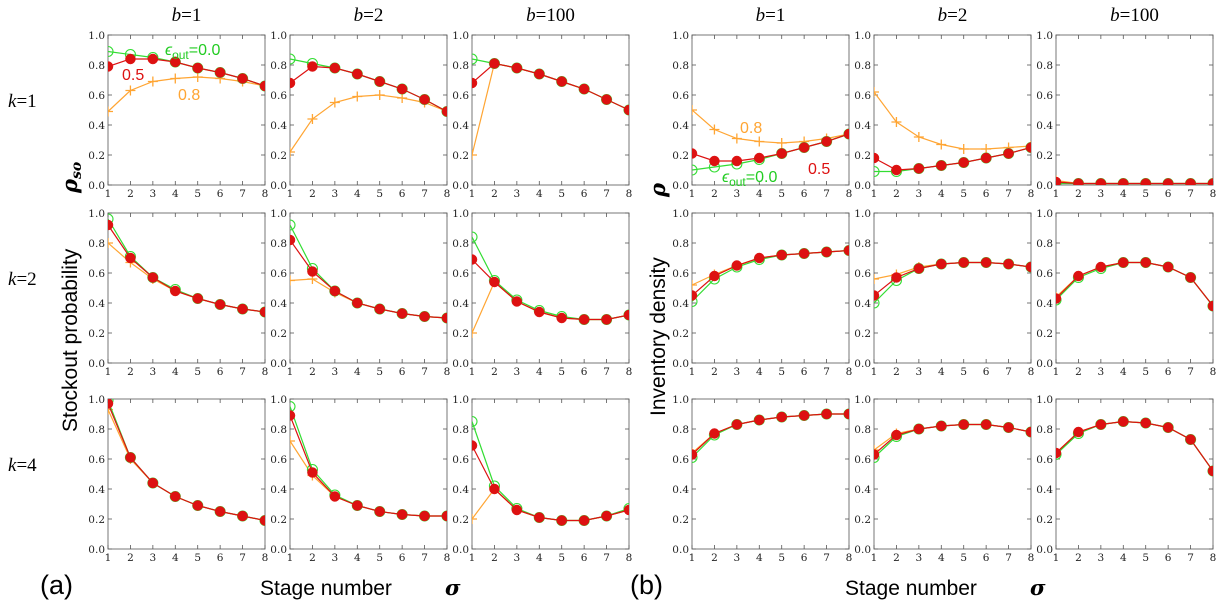 This screenshot has width=1230, height=609. I want to click on panel-b-r1-c1: 1 2 3 4 5 6 7 8 0.0 0.2 0.4 0.6 0.8 1.0, so click(944, 293).